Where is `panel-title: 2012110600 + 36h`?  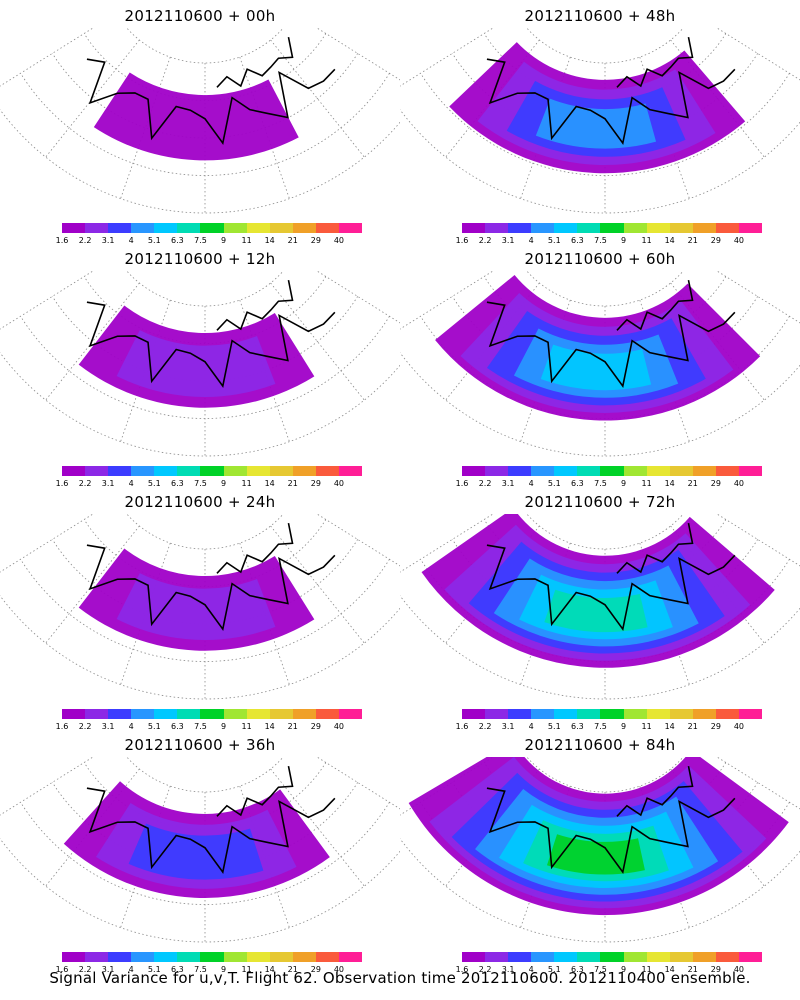 panel-title: 2012110600 + 36h is located at coordinates (200, 745).